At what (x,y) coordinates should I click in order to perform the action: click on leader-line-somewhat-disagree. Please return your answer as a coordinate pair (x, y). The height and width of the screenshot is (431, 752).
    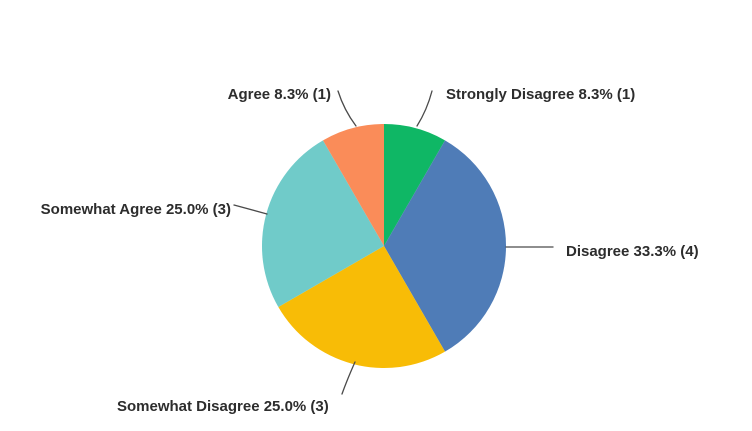
    Looking at the image, I should click on (348, 378).